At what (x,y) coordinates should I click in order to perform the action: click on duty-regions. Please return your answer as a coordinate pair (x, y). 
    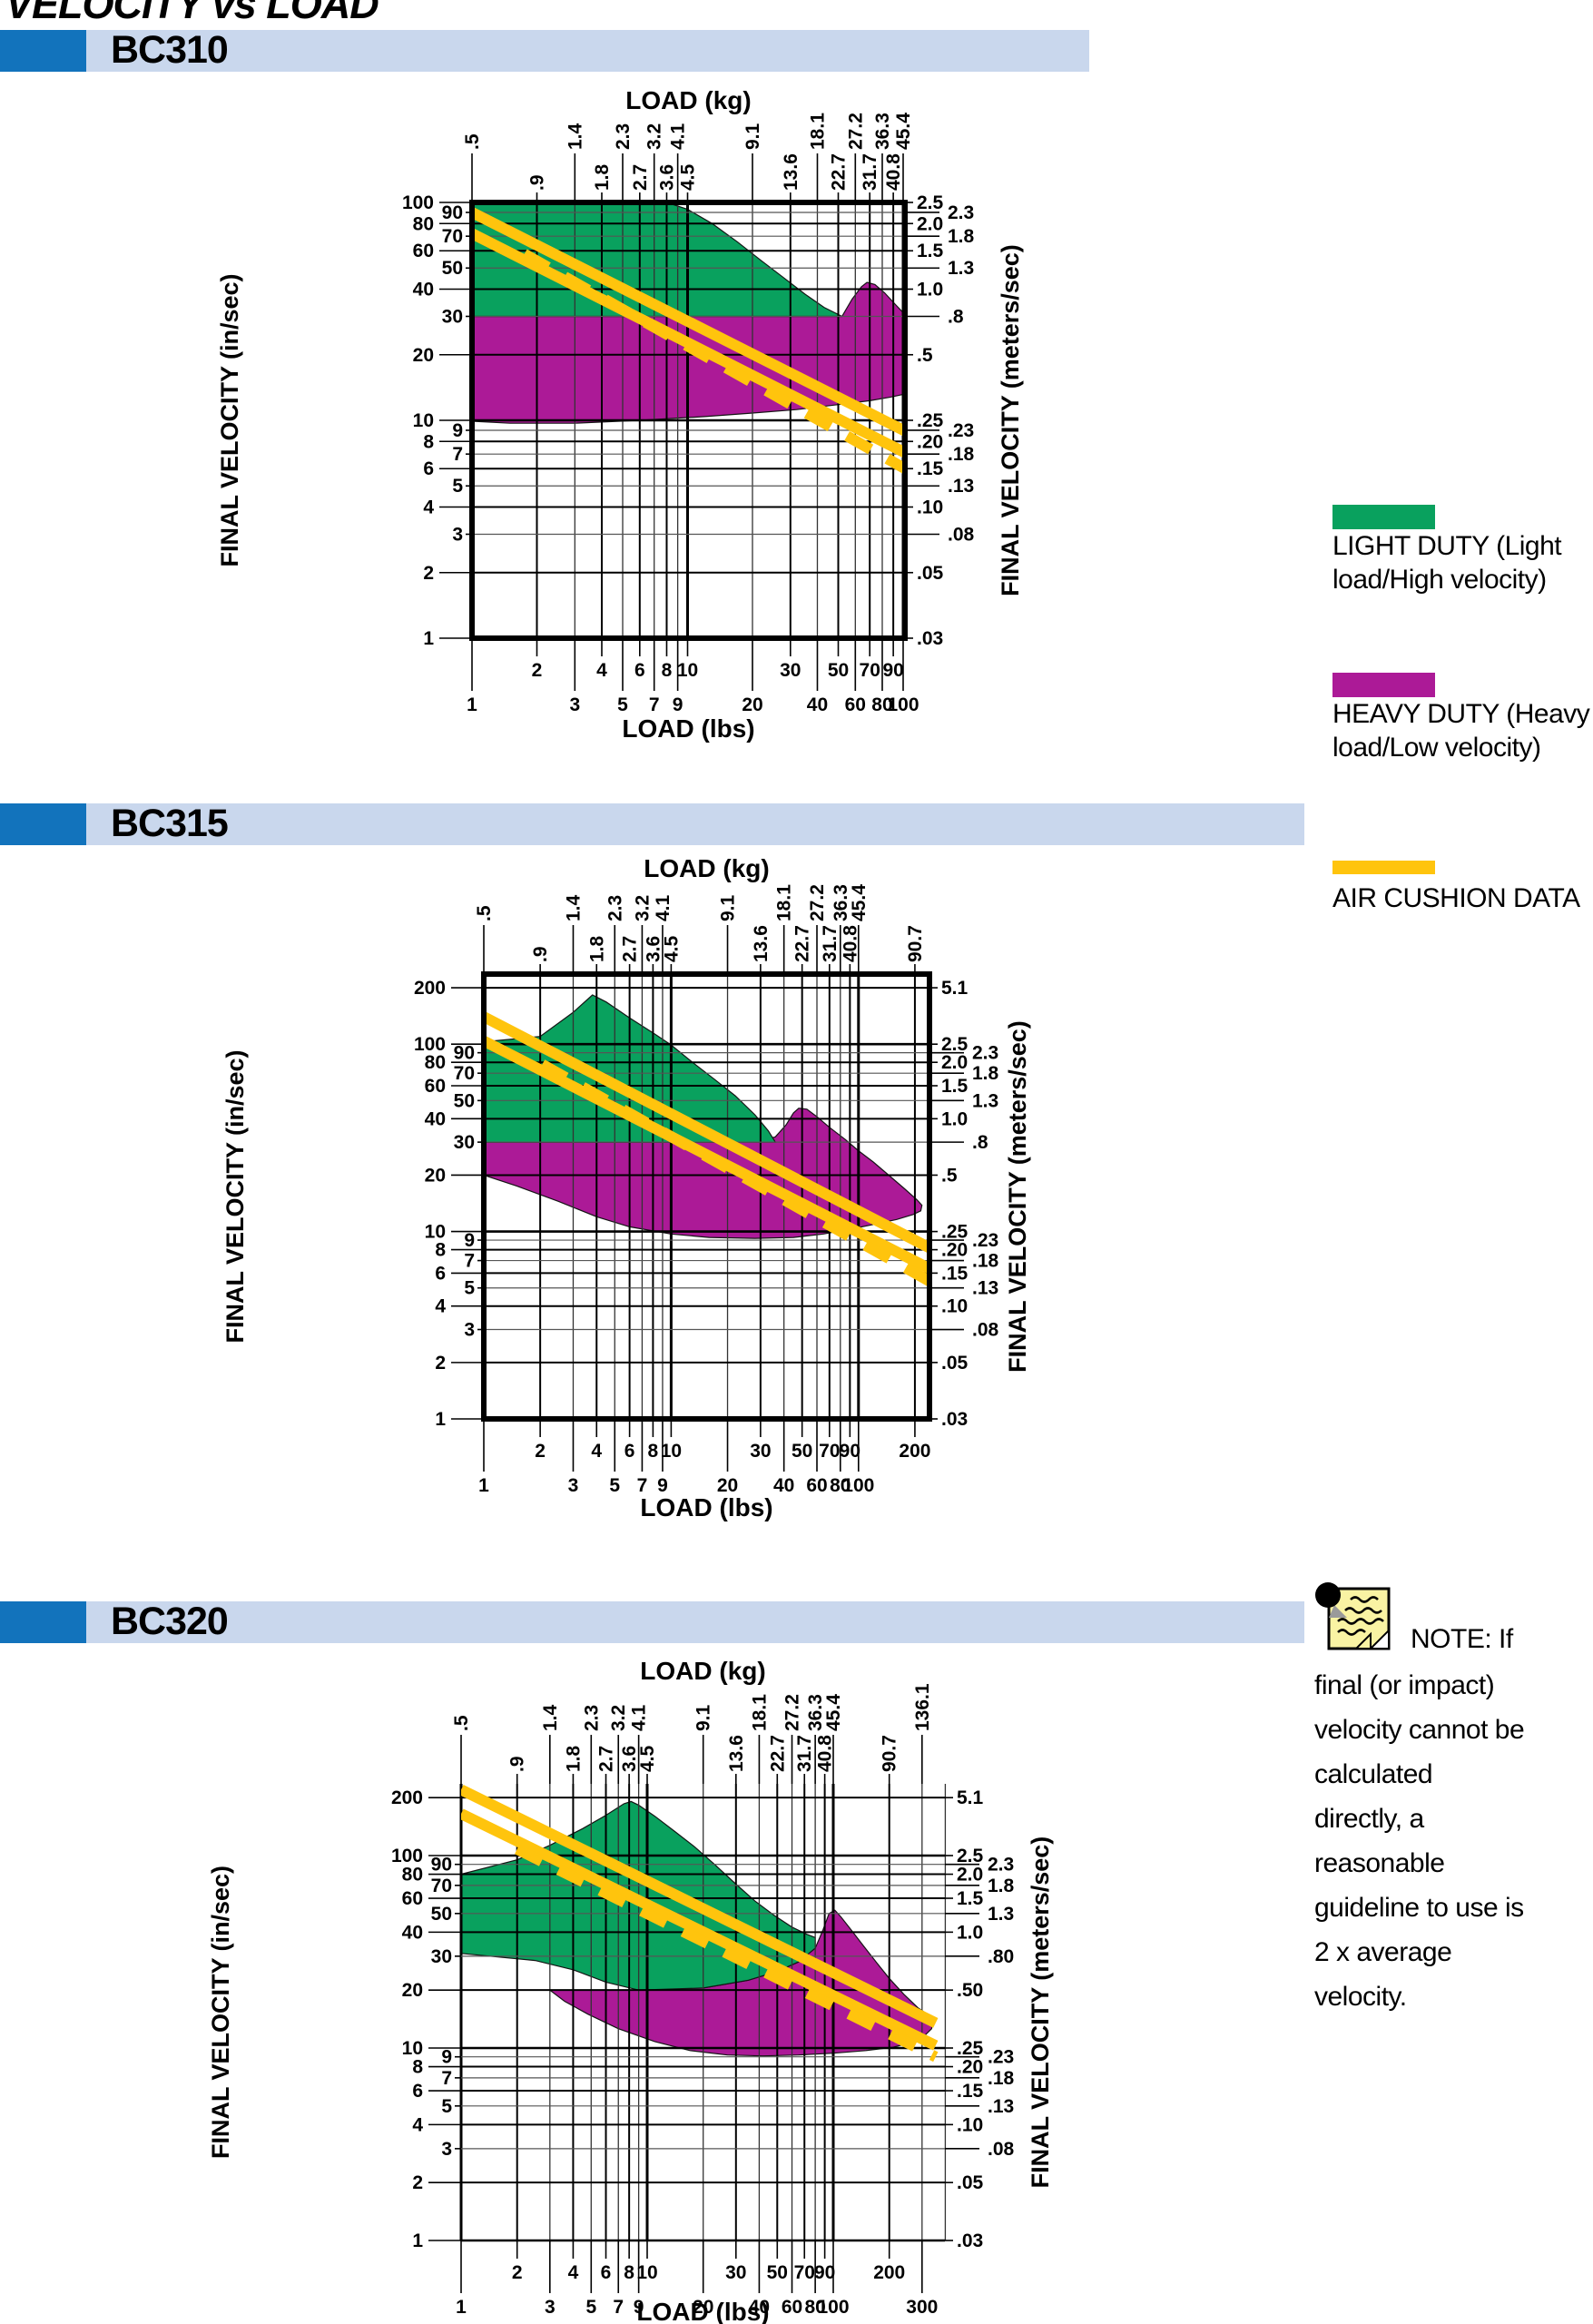
    Looking at the image, I should click on (703, 1116).